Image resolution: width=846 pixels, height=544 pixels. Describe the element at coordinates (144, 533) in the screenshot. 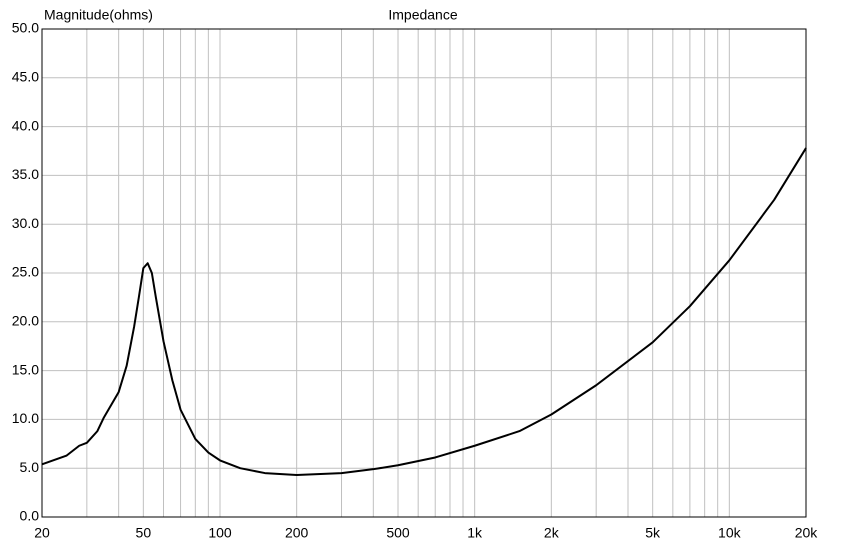

I see `x-tick-label: 50` at that location.